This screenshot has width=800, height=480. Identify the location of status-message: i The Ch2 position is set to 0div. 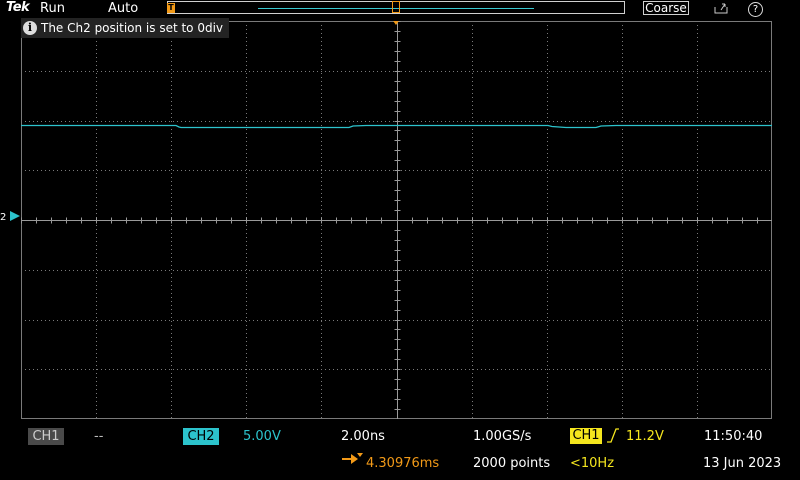
(125, 28).